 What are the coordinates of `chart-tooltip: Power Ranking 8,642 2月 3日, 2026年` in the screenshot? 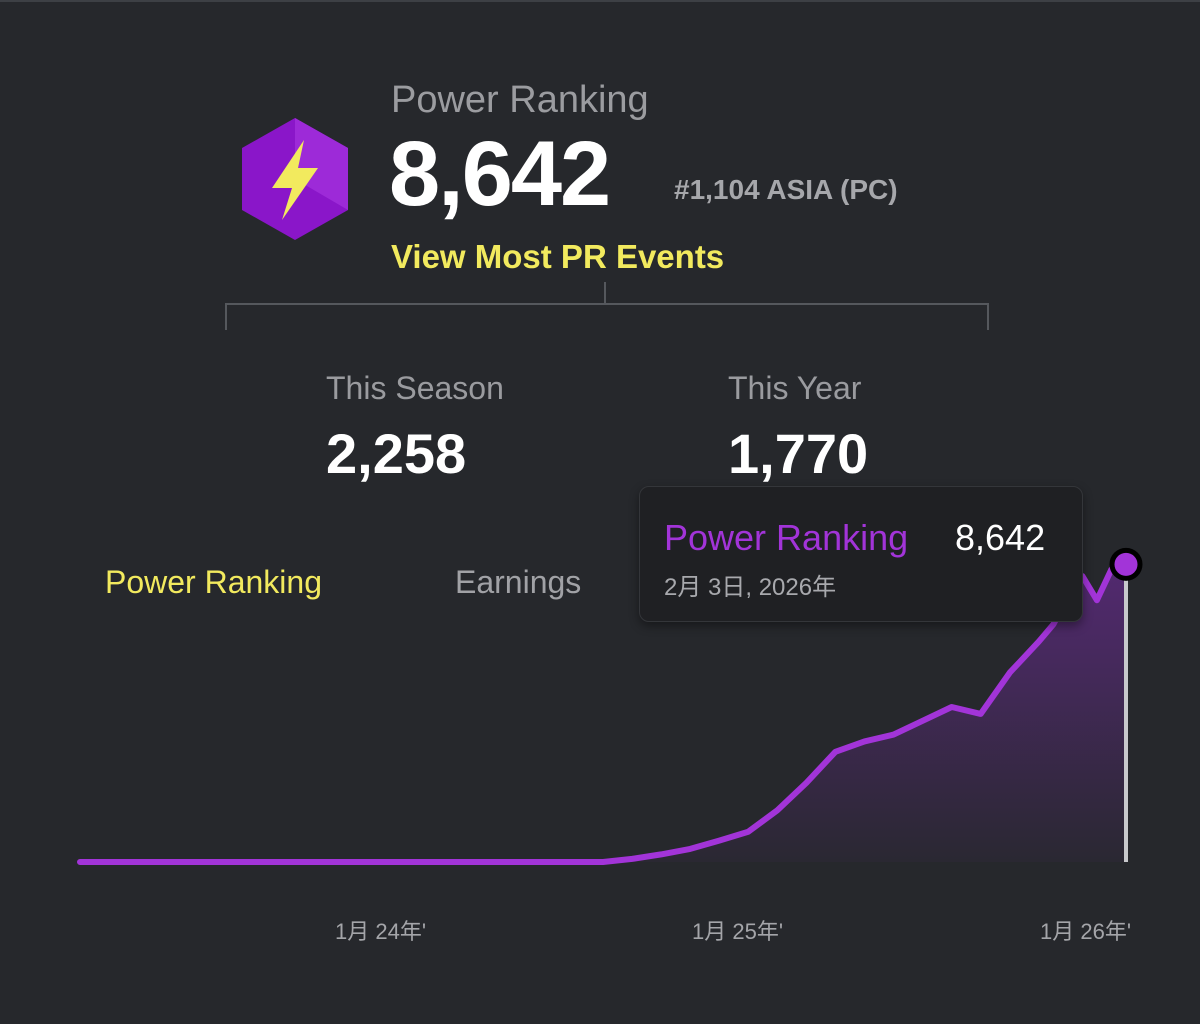 It's located at (861, 554).